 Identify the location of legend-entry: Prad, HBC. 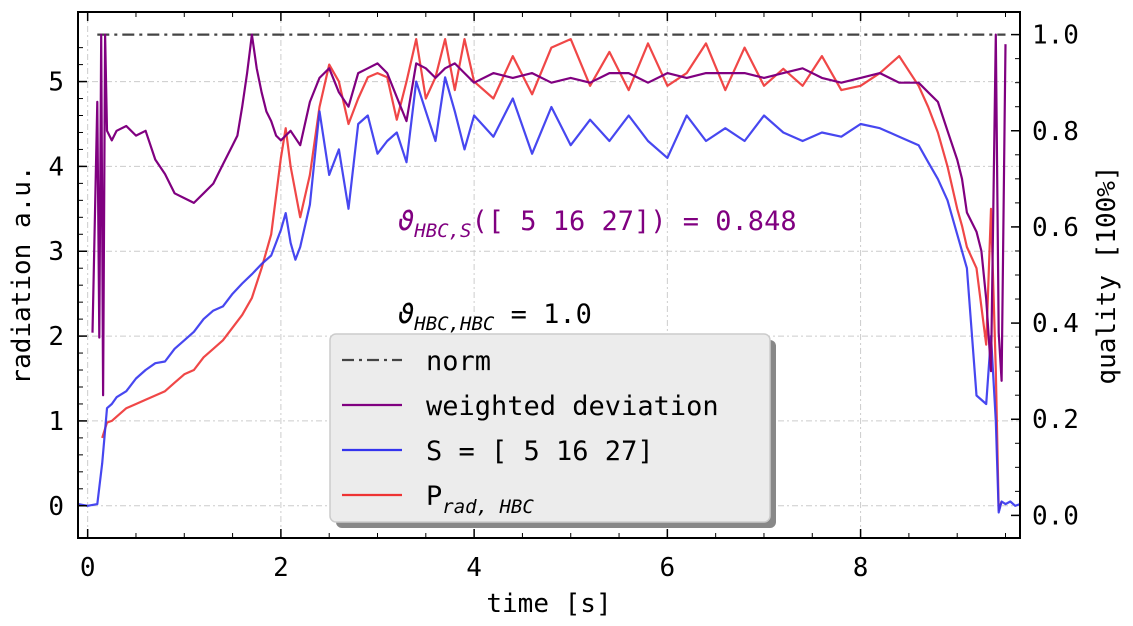
(480, 499).